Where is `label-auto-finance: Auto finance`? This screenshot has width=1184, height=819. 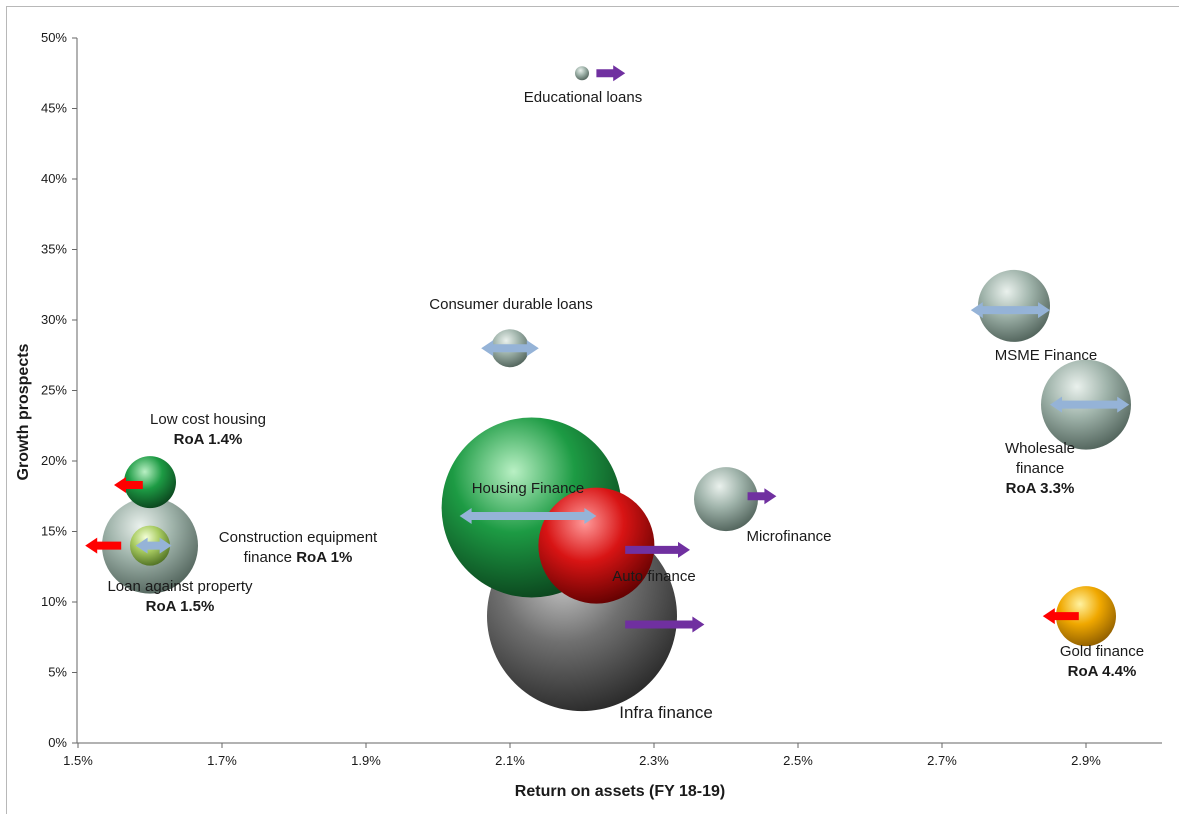
label-auto-finance: Auto finance is located at coordinates (653, 576).